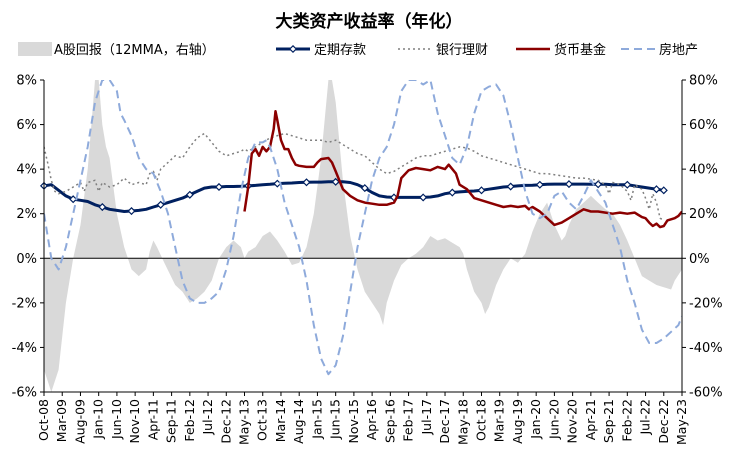  I want to click on right-axis: -60% -40% -20% 0% 20% 40% 60% 80%, so click(702, 237).